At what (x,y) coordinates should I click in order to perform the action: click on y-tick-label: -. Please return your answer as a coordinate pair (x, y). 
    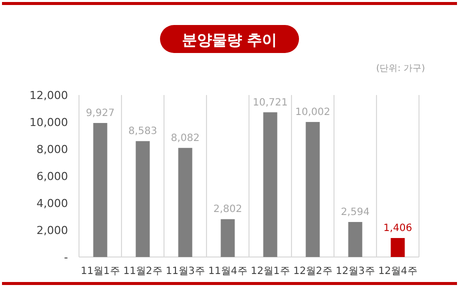
    Looking at the image, I should click on (66, 257).